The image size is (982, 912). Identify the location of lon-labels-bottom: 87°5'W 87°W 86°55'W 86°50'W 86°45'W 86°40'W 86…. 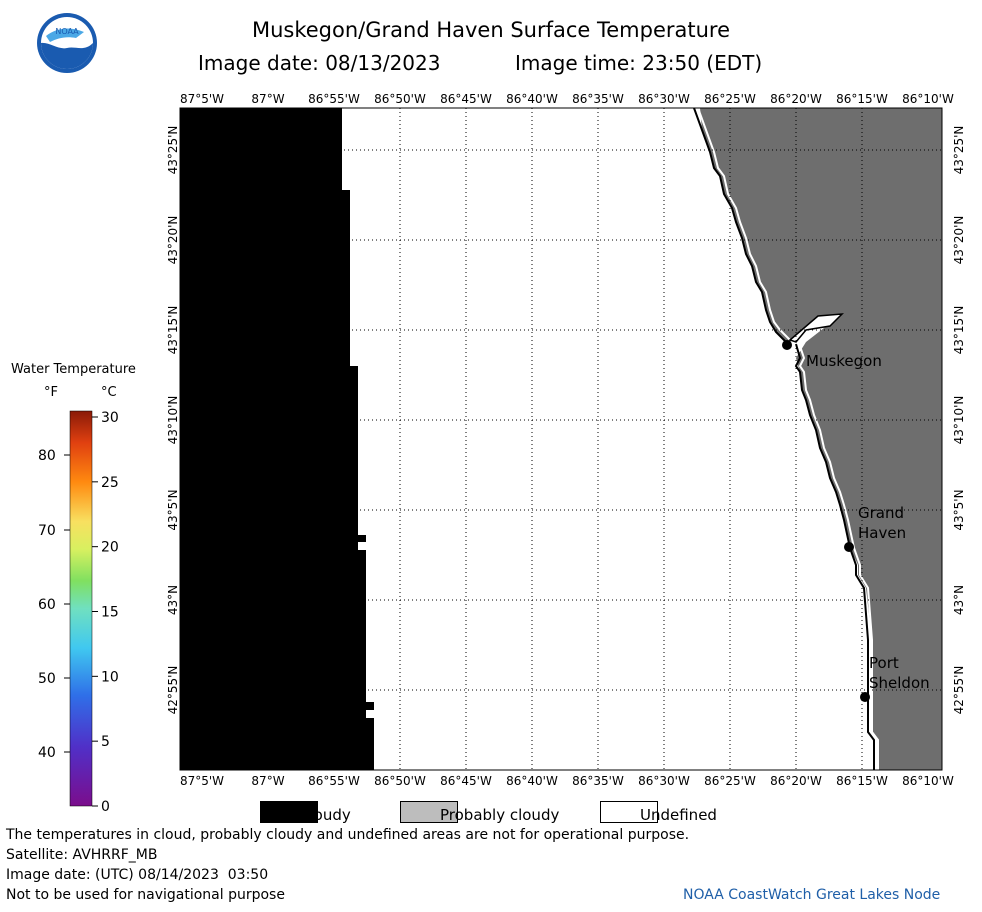
(567, 781).